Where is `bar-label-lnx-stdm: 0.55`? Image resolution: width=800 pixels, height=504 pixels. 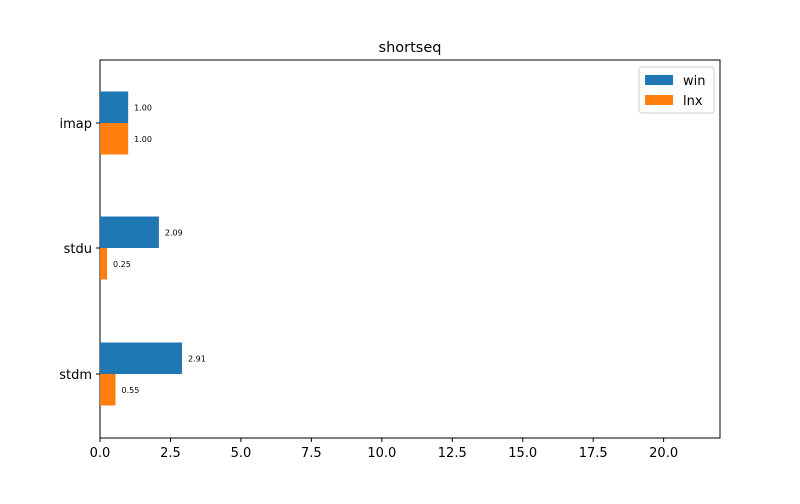
bar-label-lnx-stdm: 0.55 is located at coordinates (131, 390).